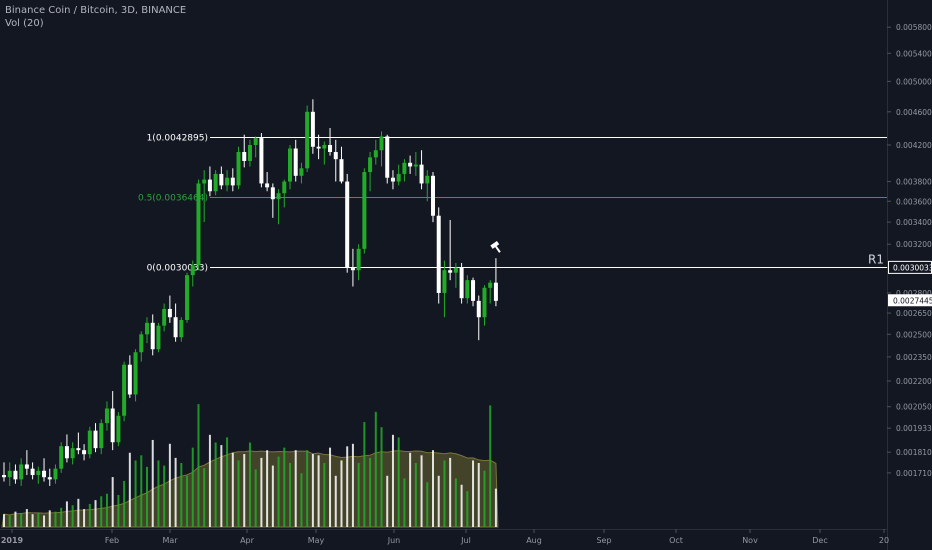 This screenshot has width=932, height=550. Describe the element at coordinates (112, 540) in the screenshot. I see `time-tick-label: Feb` at that location.